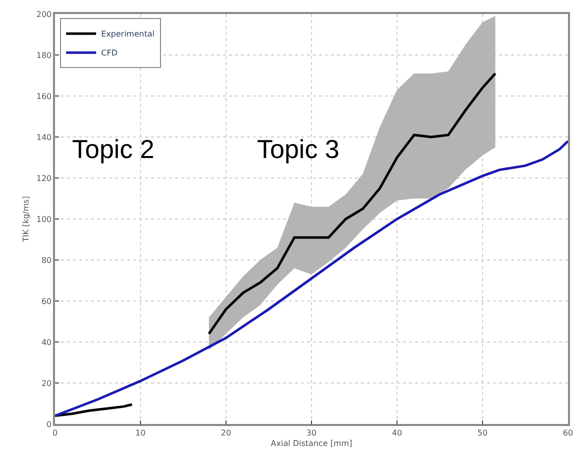  Describe the element at coordinates (46, 260) in the screenshot. I see `y-tick-label: 80` at that location.